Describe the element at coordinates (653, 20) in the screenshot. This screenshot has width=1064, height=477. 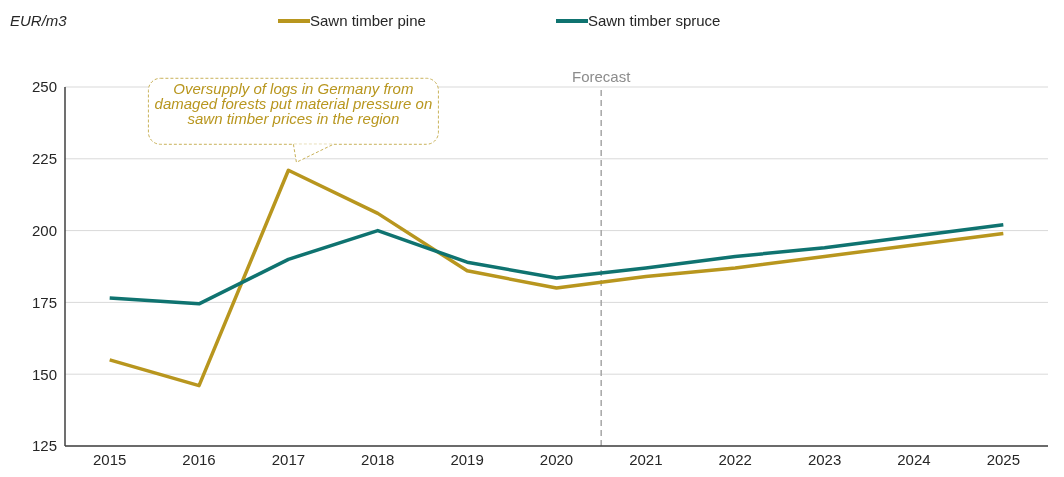
I see `legend-label: Sawn timber spruce` at that location.